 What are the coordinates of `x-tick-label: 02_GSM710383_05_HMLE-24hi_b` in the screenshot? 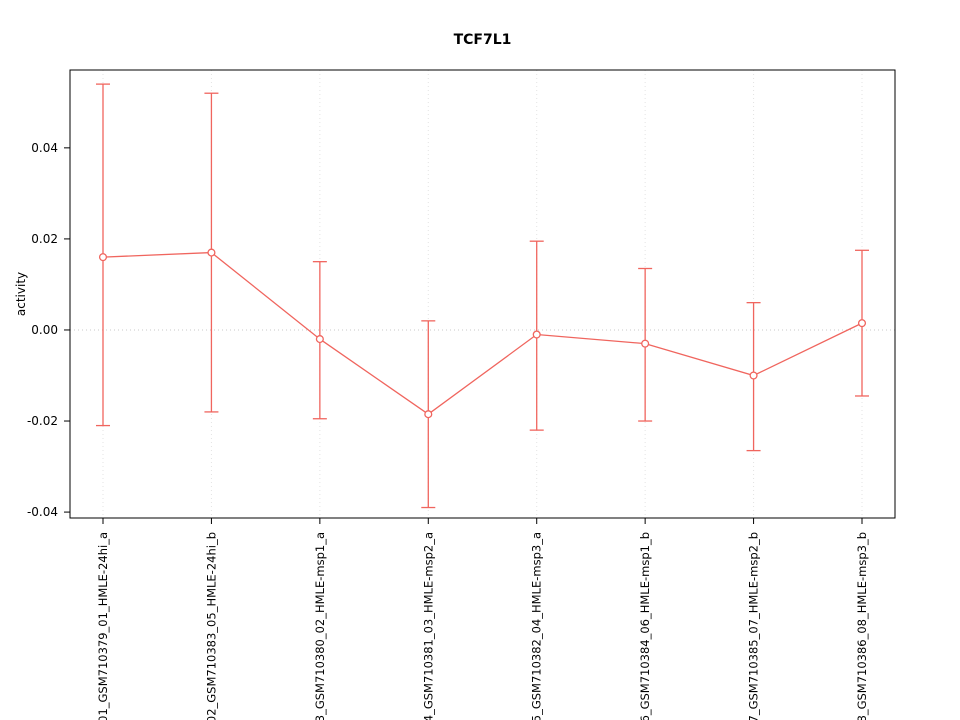 It's located at (211, 626).